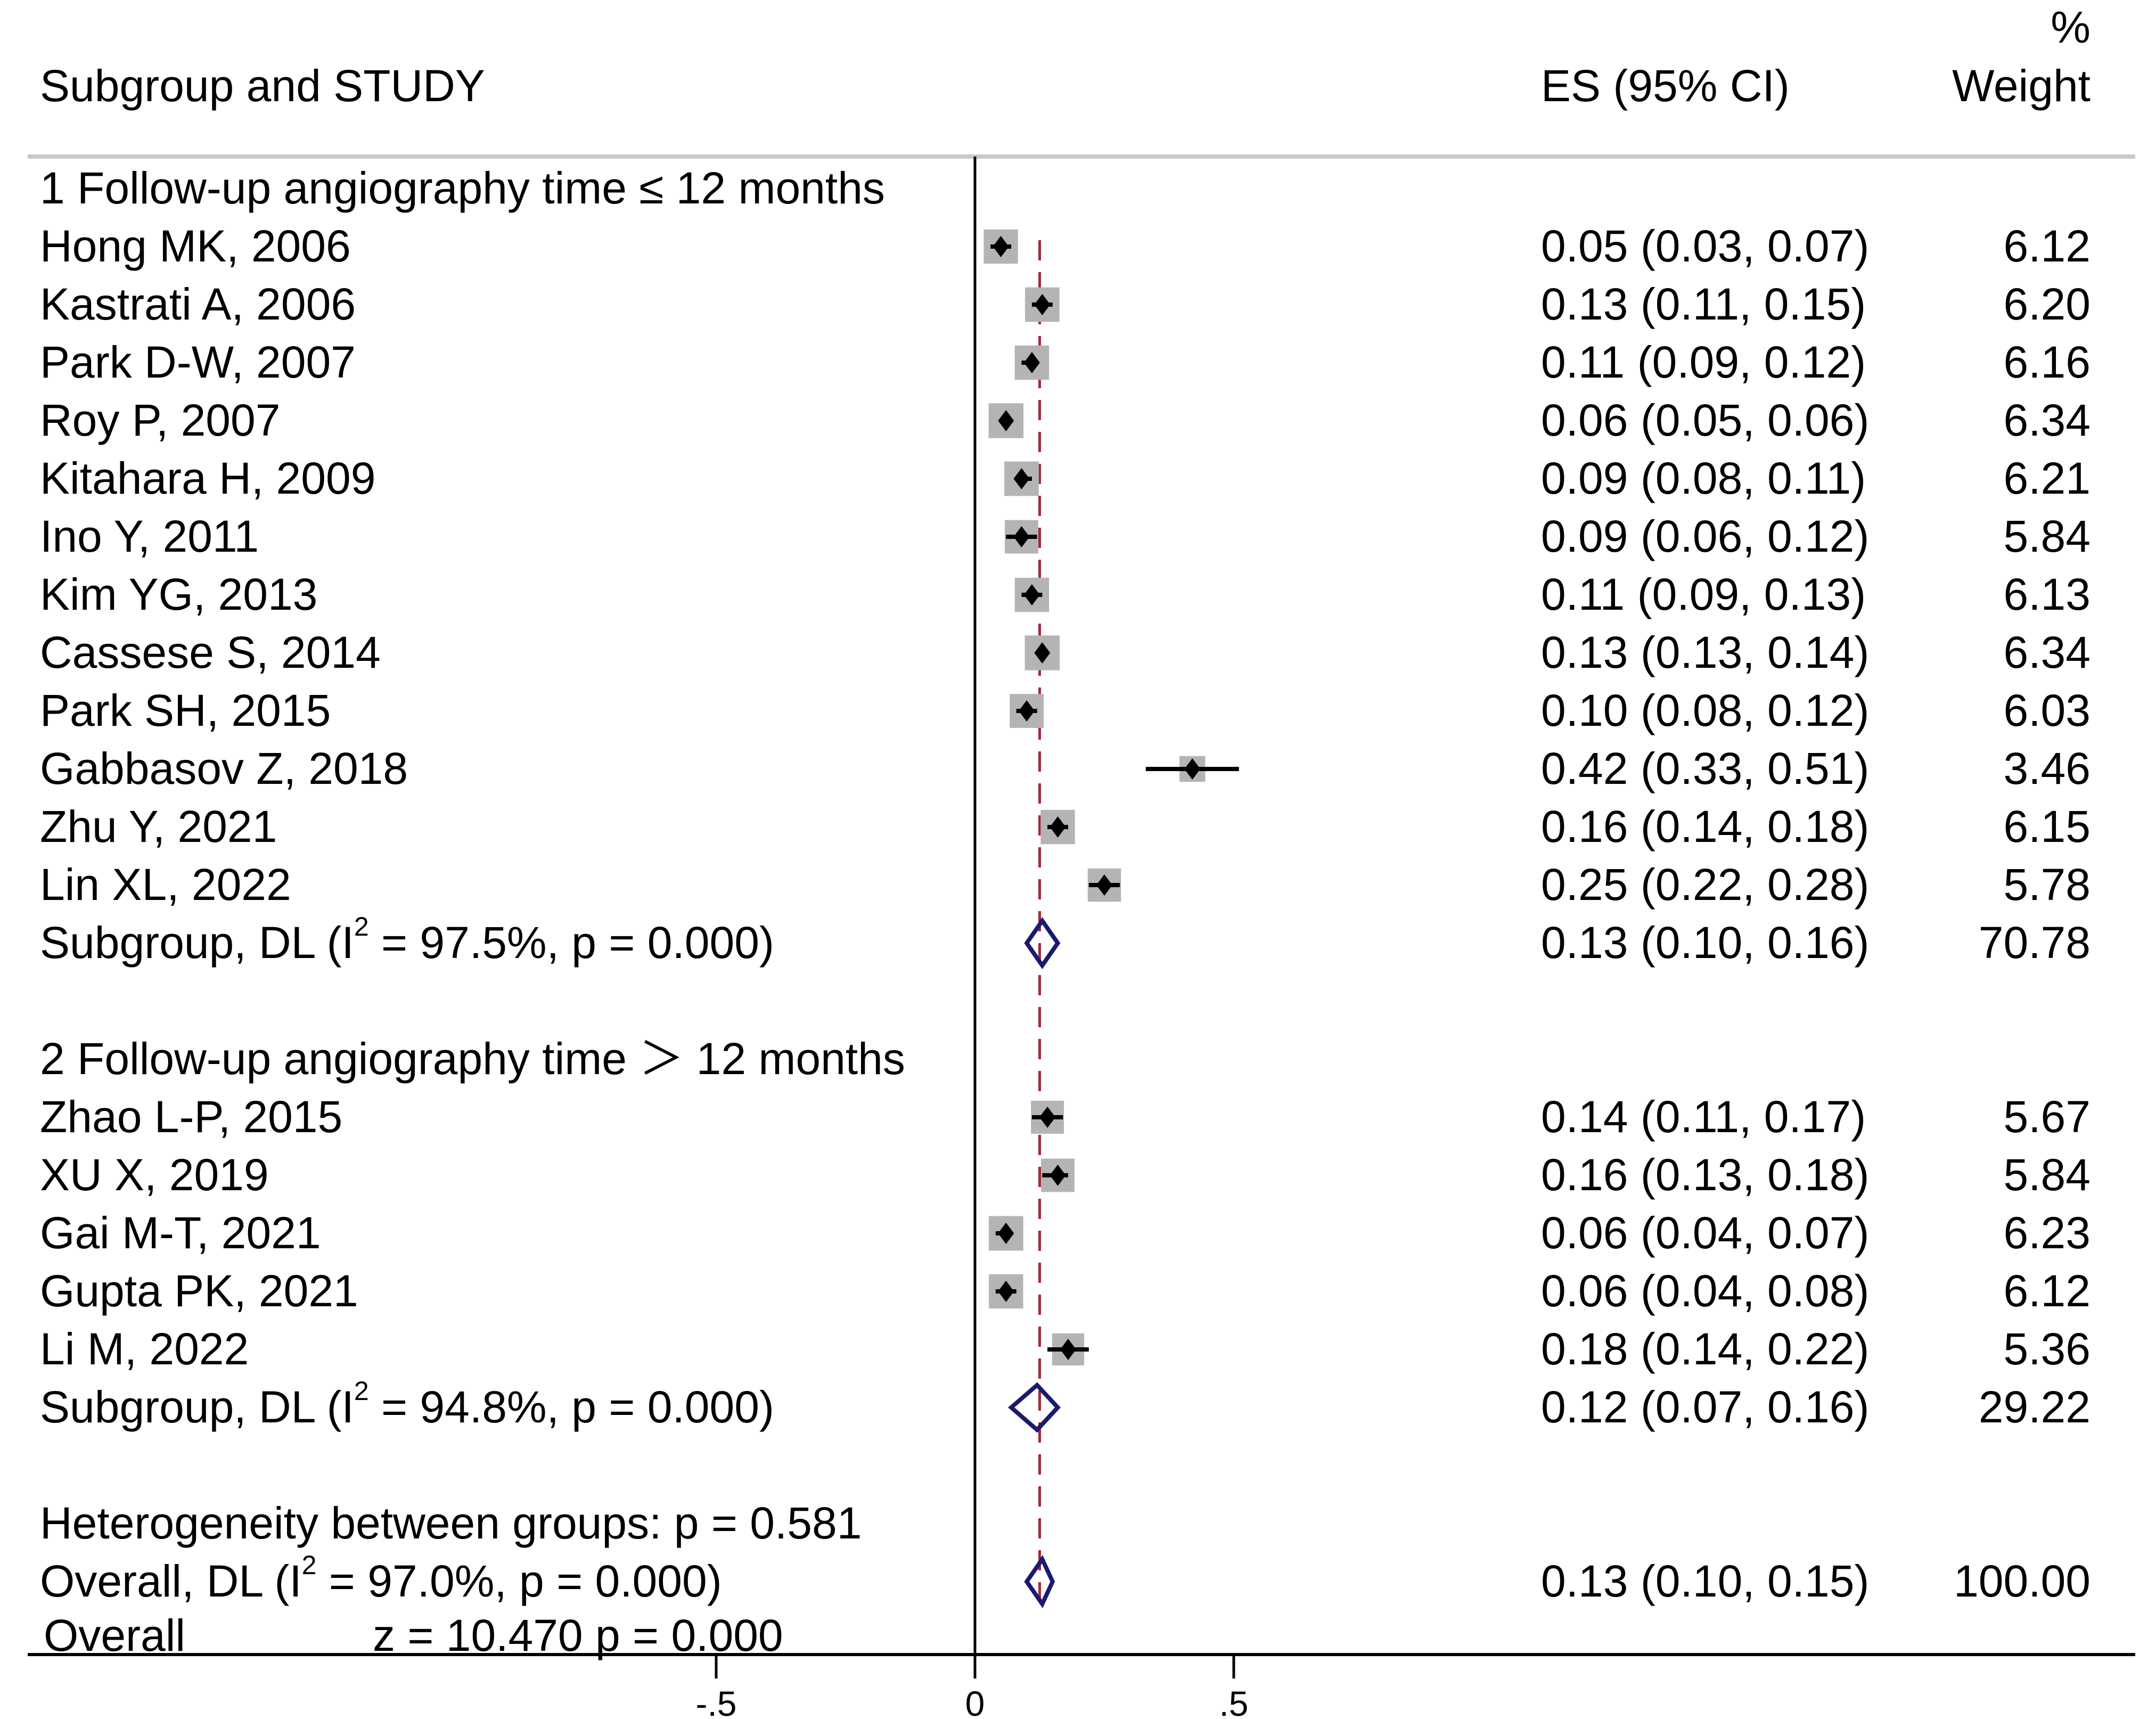  Describe the element at coordinates (2047, 768) in the screenshot. I see `study-weight: 3.46` at that location.